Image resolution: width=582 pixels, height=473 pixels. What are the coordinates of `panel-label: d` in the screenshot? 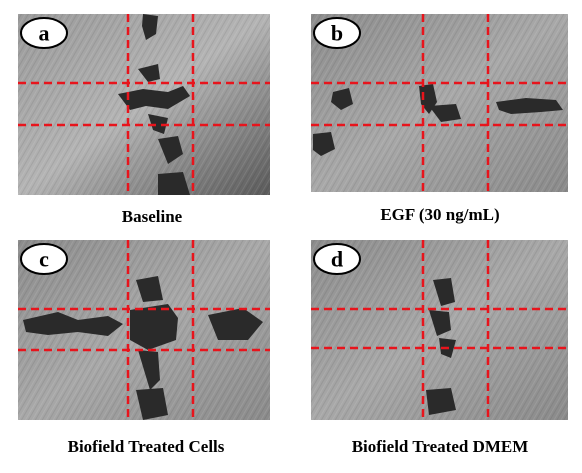 It's located at (337, 259).